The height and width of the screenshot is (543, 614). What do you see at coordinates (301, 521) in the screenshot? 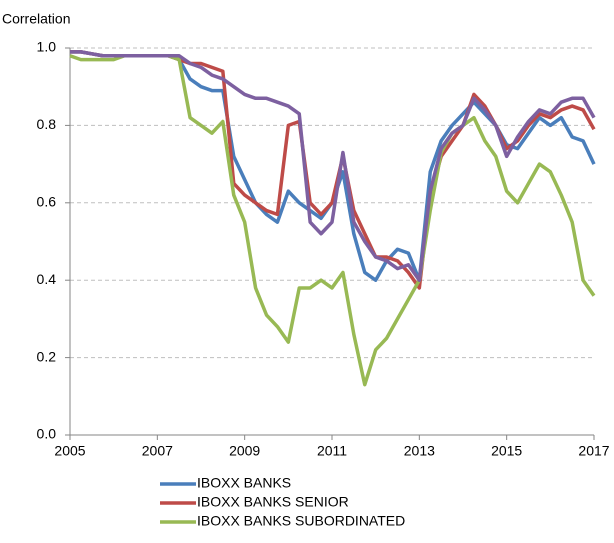
I see `legend-label: IBOXX BANKS SUBORDINATED` at bounding box center [301, 521].